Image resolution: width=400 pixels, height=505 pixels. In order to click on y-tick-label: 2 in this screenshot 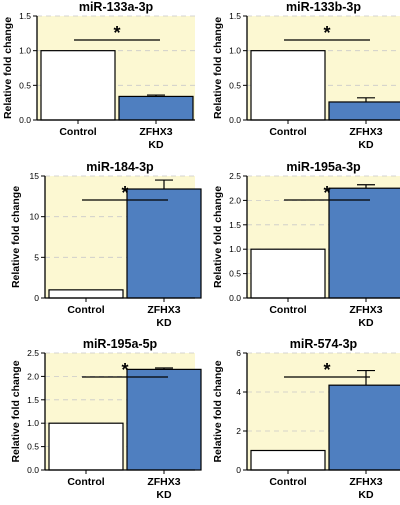, I will do `click(238, 431)`.